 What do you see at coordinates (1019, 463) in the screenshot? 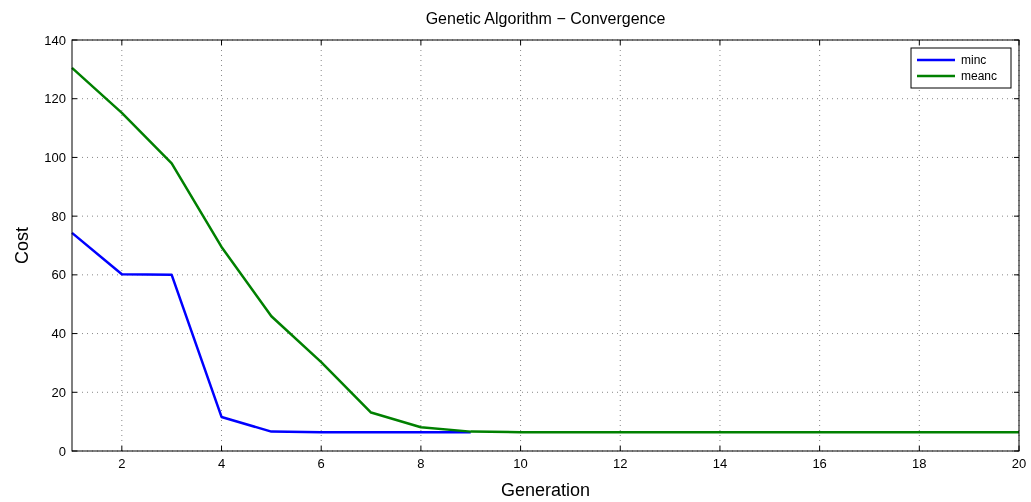
I see `x-tick-label: 20` at bounding box center [1019, 463].